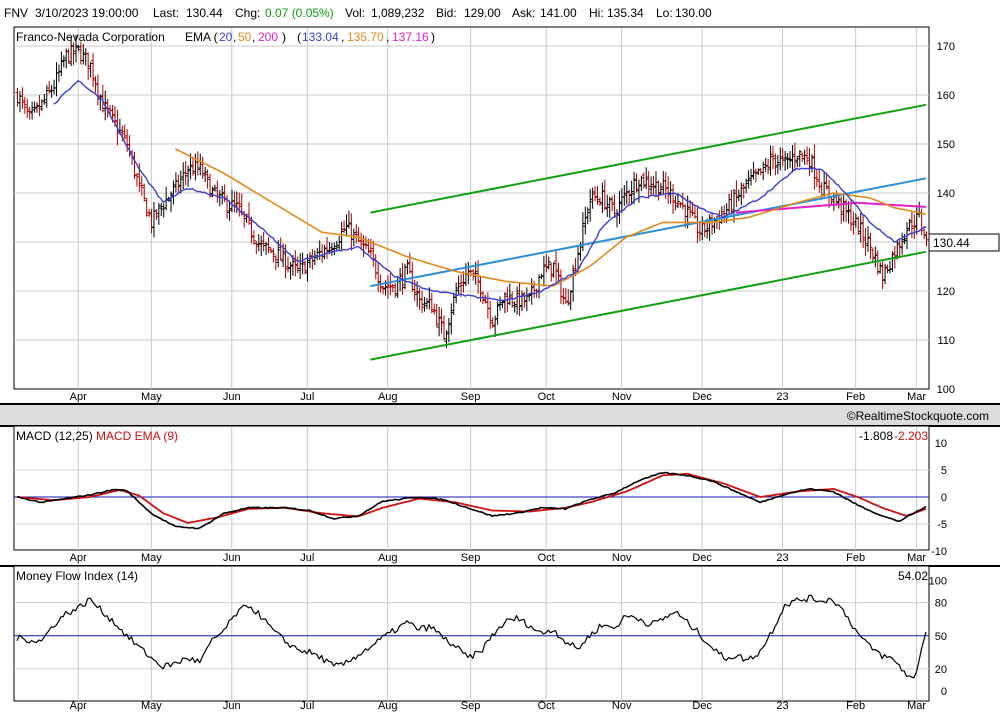  I want to click on x-tick-label: Jul, so click(307, 397).